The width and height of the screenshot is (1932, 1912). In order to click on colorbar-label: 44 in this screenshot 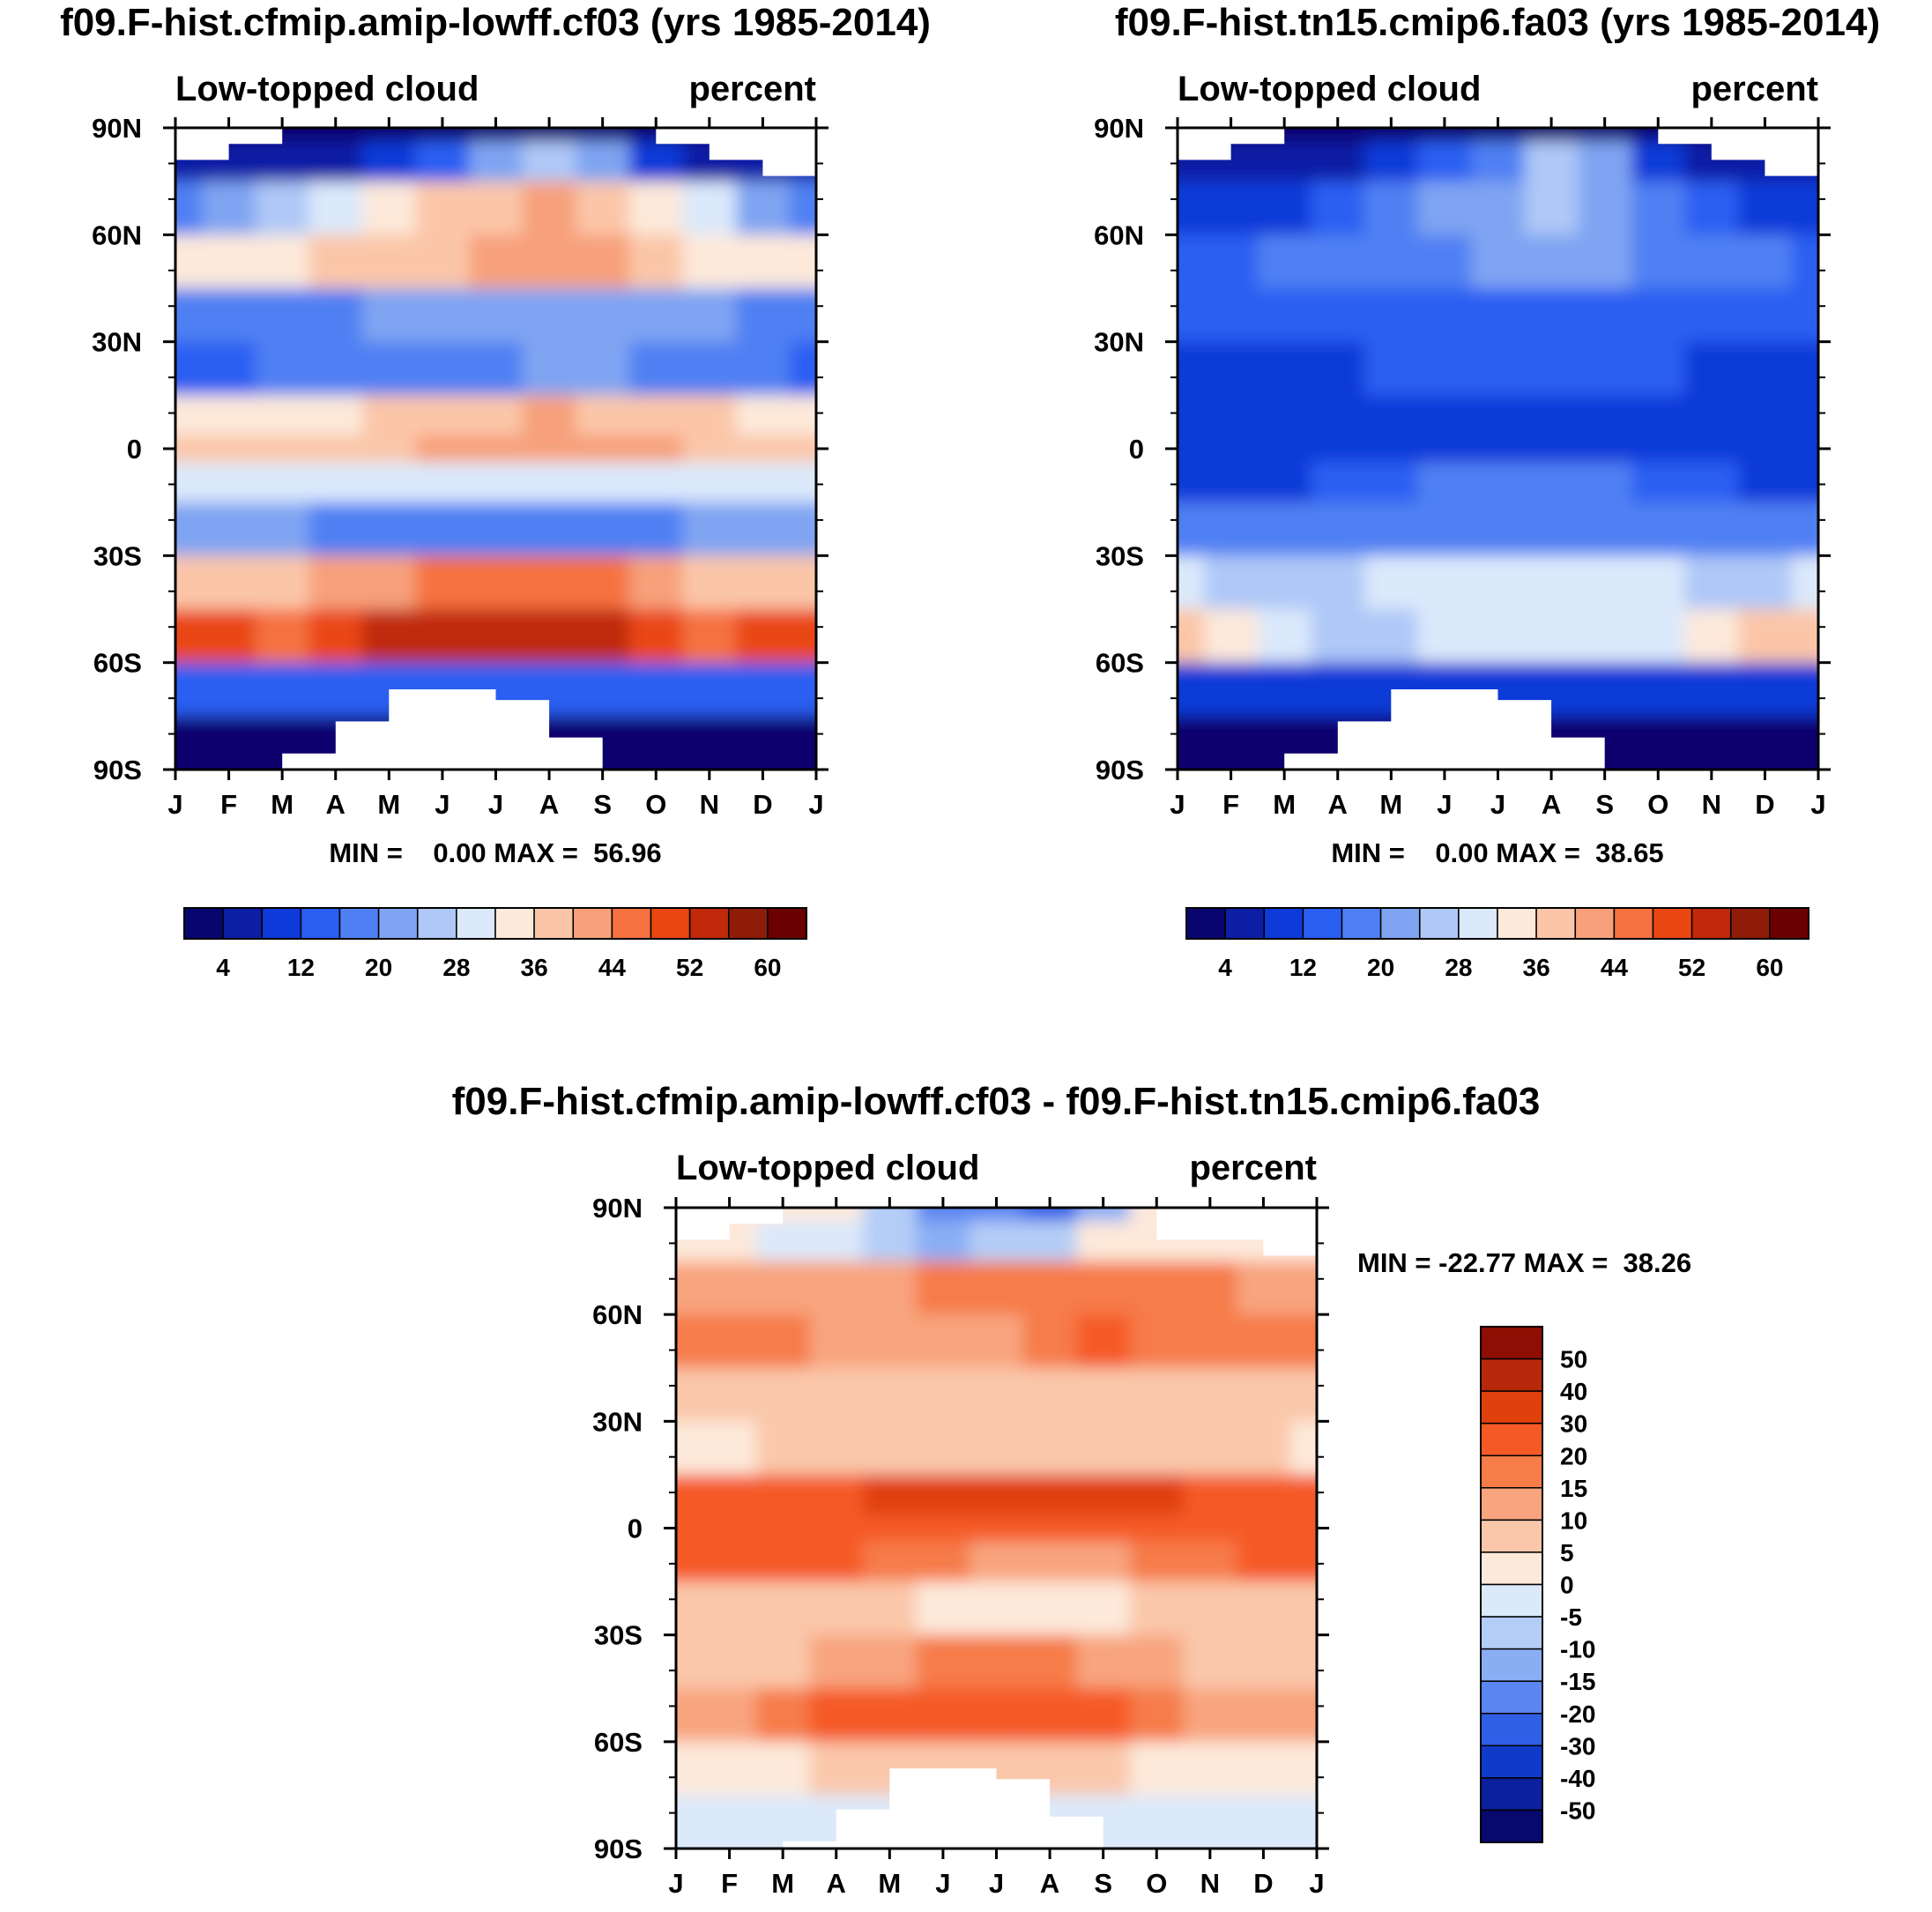, I will do `click(612, 967)`.